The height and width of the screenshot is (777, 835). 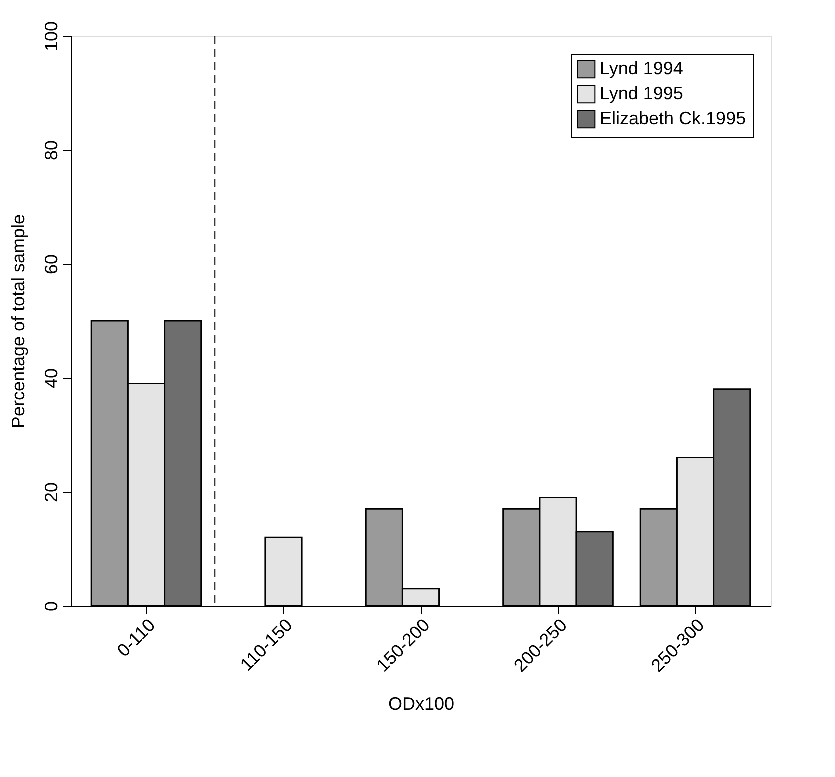 I want to click on y-tick-label: 40, so click(x=52, y=378).